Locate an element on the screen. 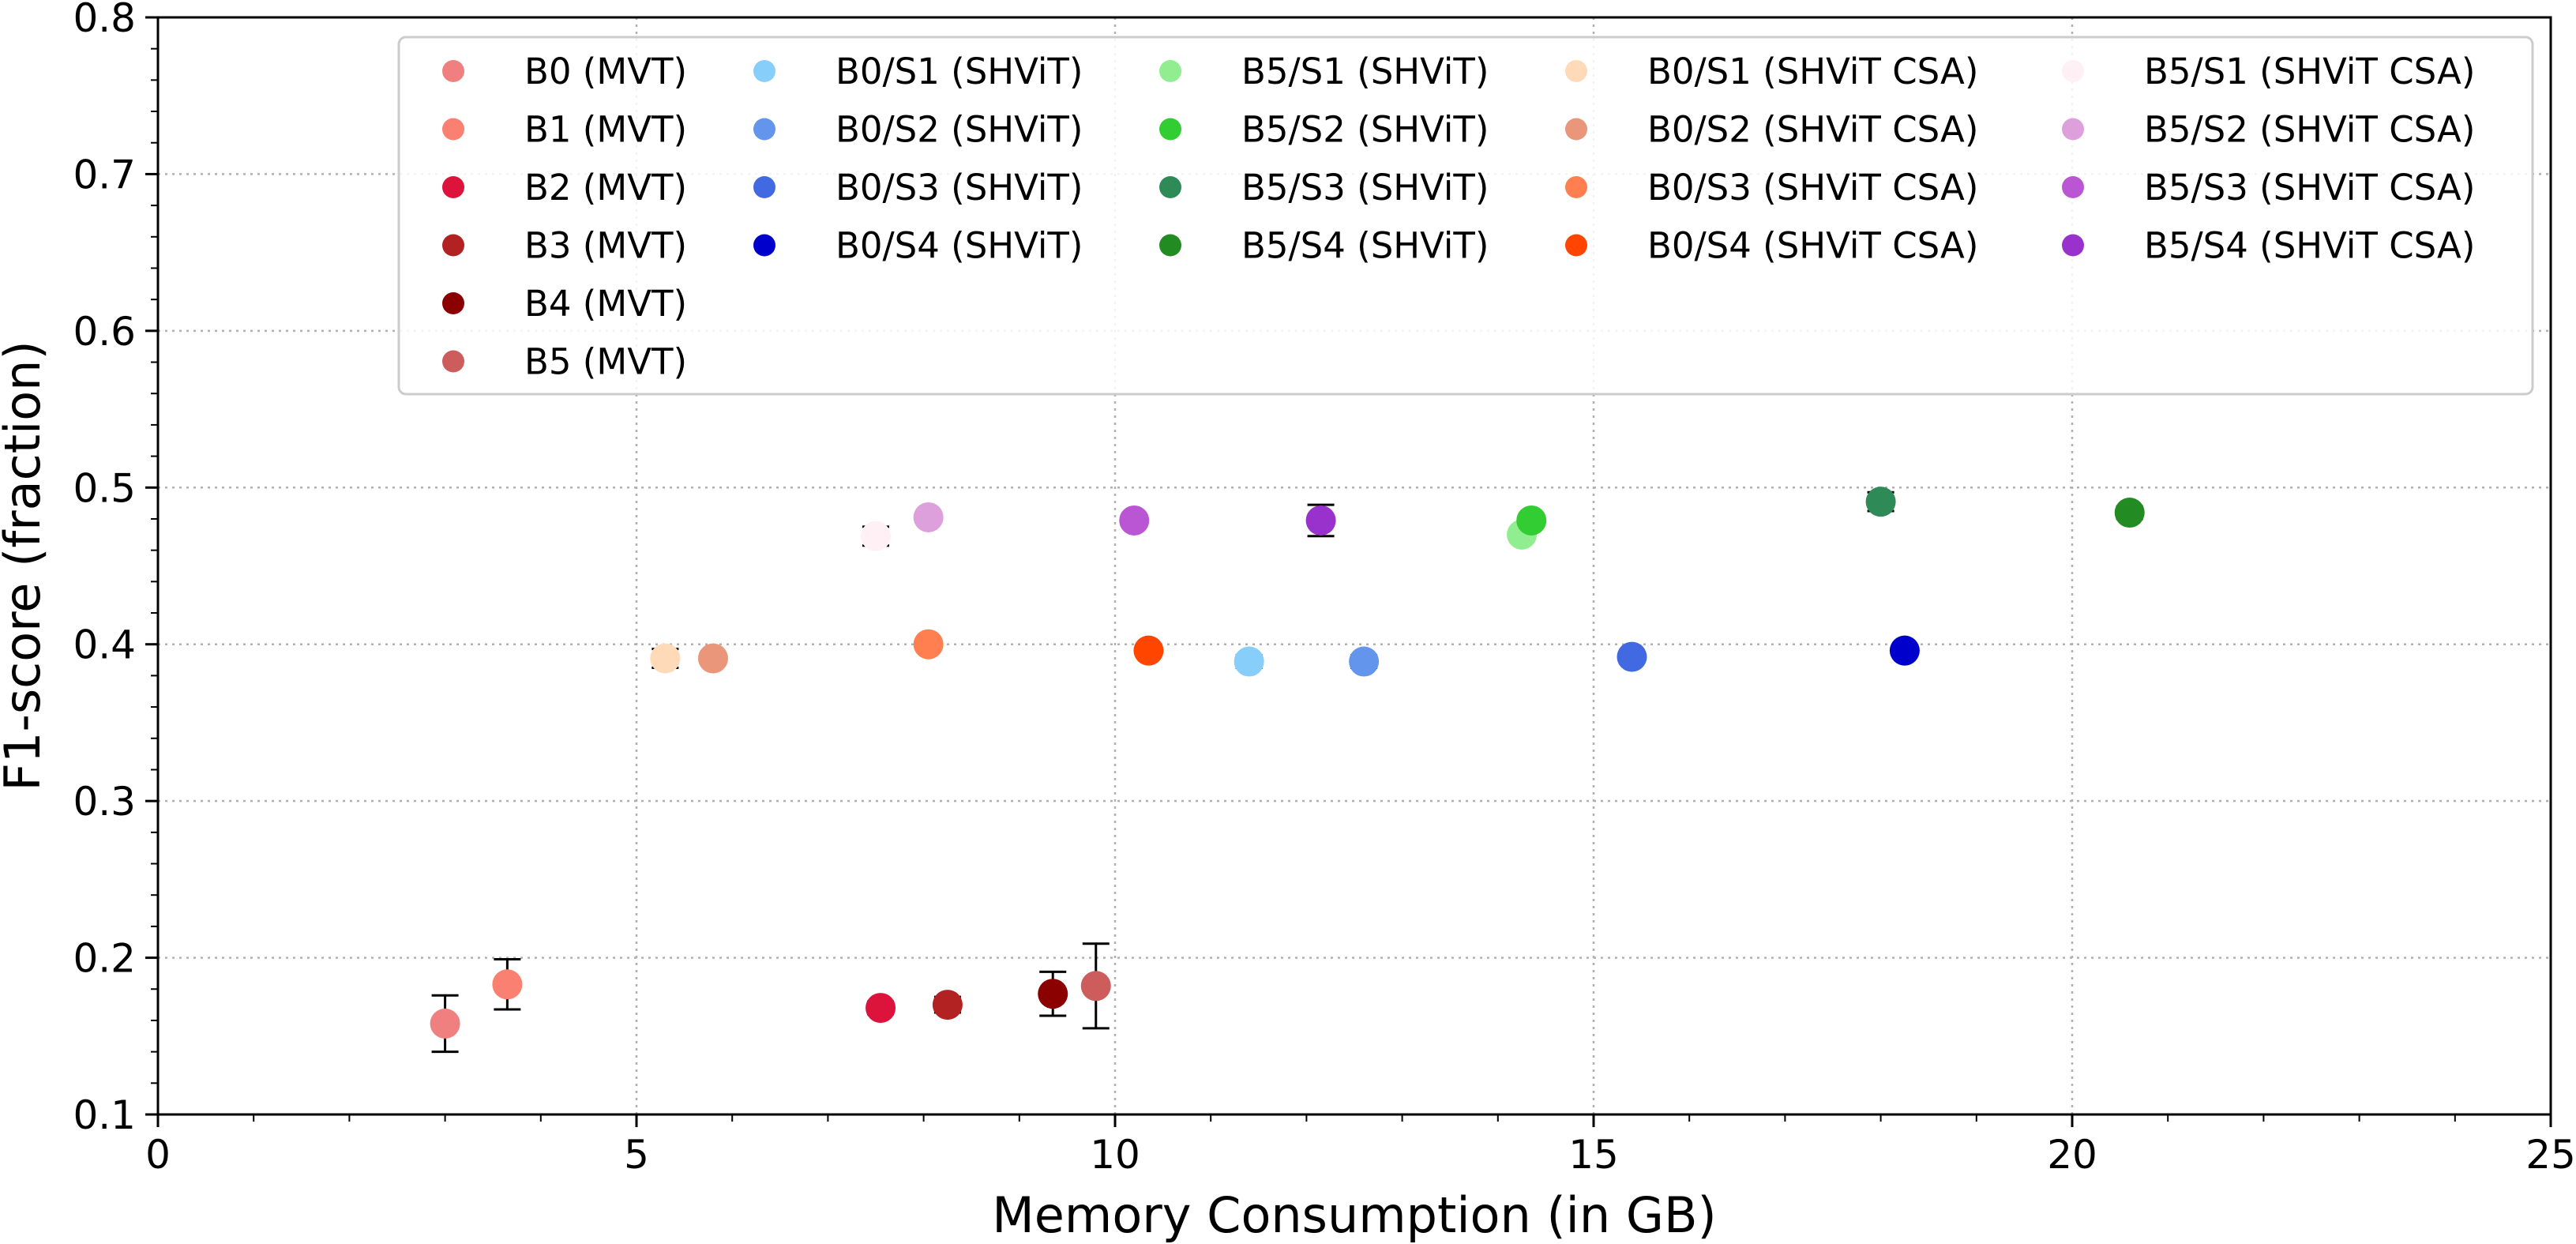  legend-label: B5/S1 (SHViT CSA) is located at coordinates (2309, 71).